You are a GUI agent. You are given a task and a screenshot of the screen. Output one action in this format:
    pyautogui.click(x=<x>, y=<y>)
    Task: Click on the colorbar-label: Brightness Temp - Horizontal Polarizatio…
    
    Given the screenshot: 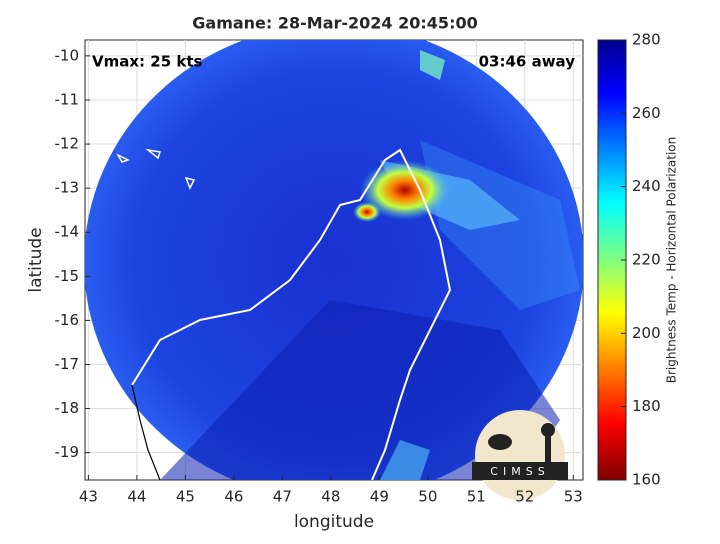 What is the action you would take?
    pyautogui.click(x=672, y=260)
    